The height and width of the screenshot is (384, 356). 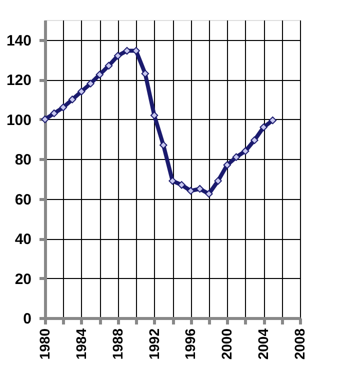 I want to click on y-tick-label: 120, so click(x=19, y=81).